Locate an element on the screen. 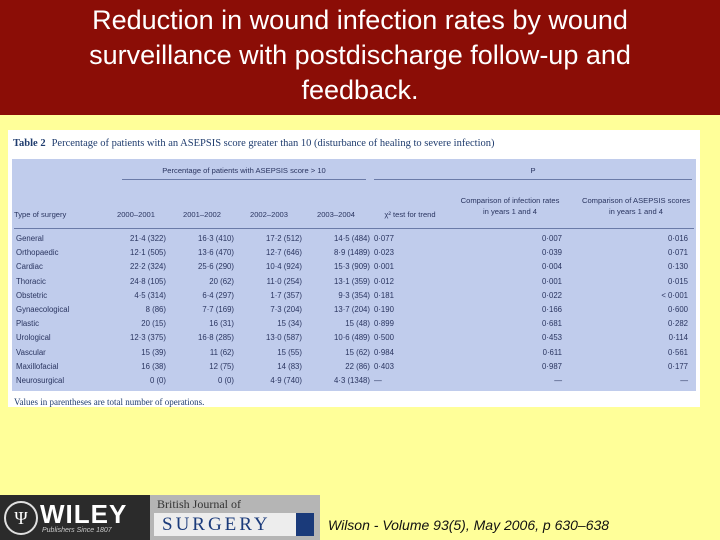  cell-2003: 15 (62) is located at coordinates (357, 352).